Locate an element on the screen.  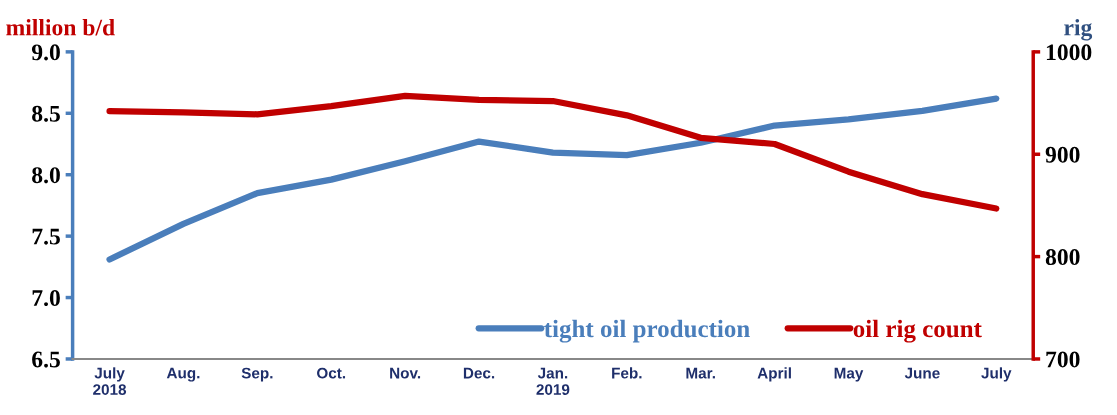
y-tick-label: 8.0 is located at coordinates (46, 175).